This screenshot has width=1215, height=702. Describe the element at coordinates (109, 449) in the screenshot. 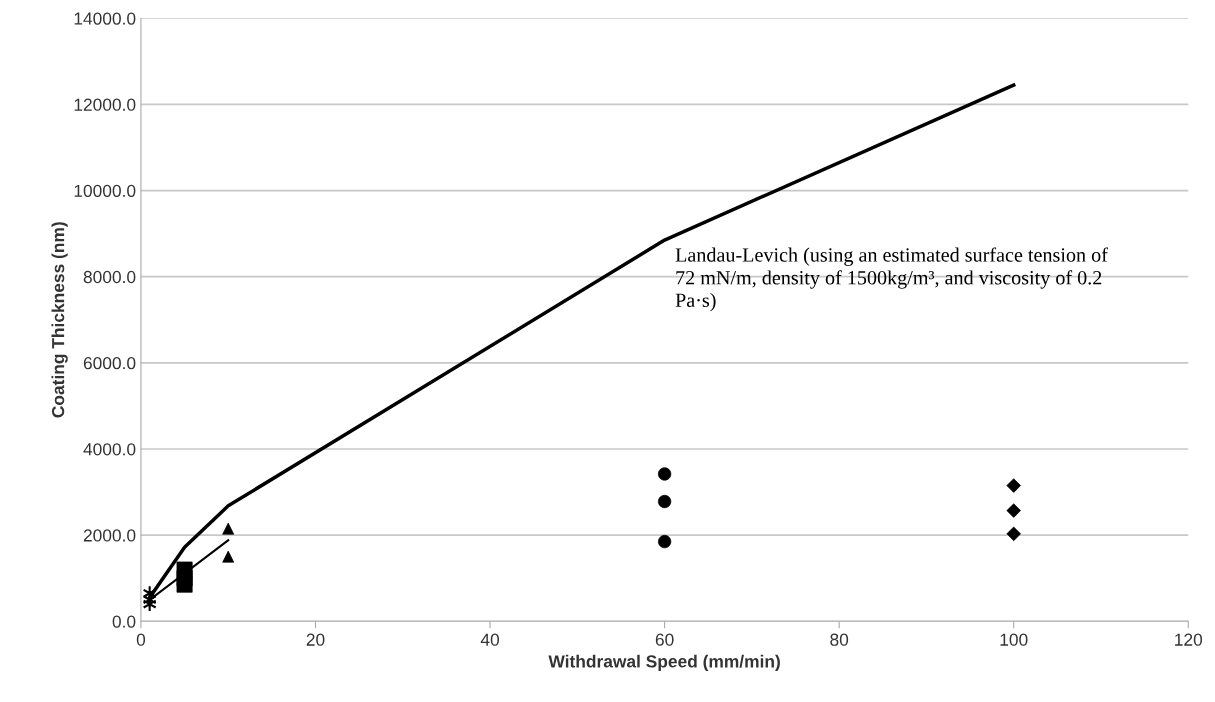

I see `y-tick-label: 4000.0` at that location.